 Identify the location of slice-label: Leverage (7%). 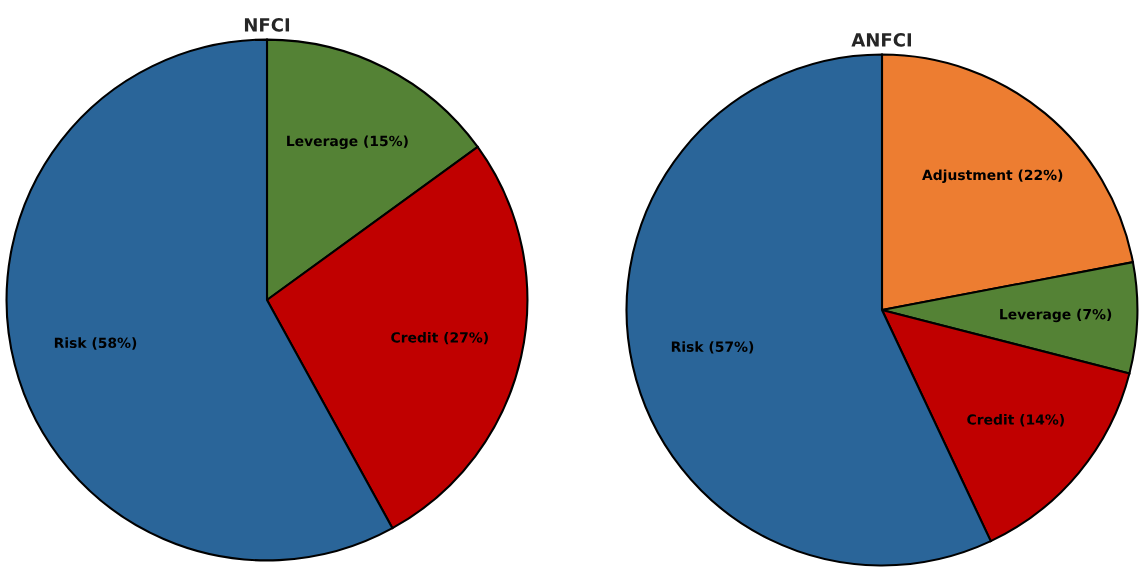
(1056, 315).